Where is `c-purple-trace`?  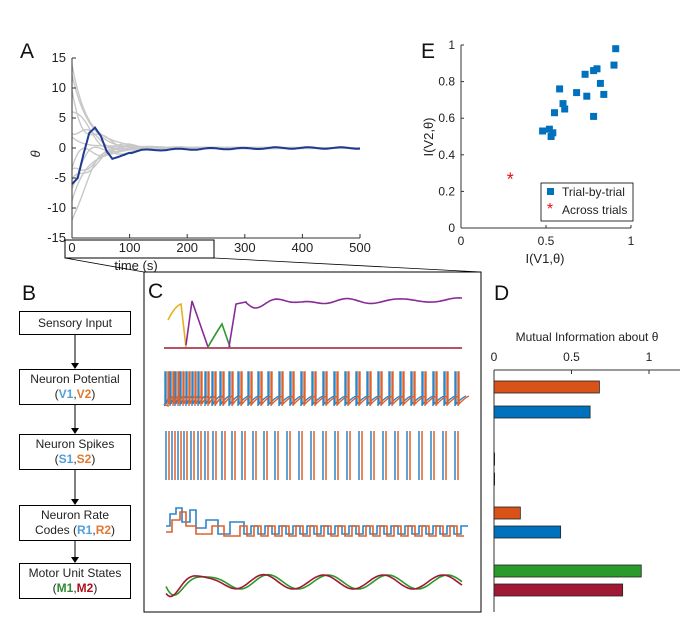
c-purple-trace is located at coordinates (345, 322).